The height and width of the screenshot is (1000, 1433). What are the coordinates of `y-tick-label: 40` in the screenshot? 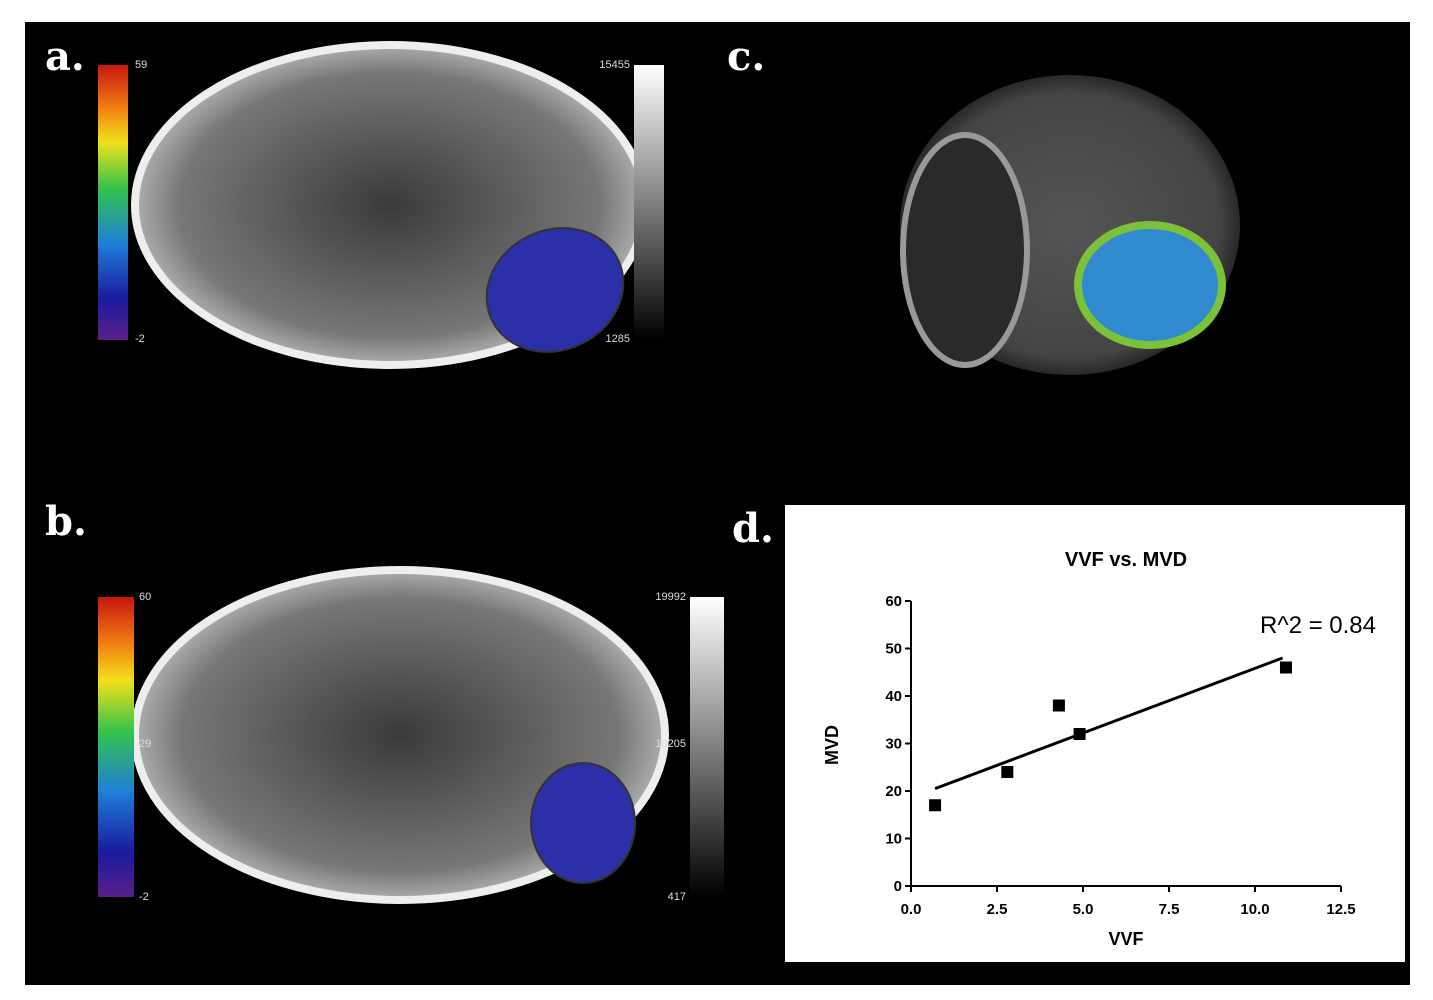 It's located at (893, 696).